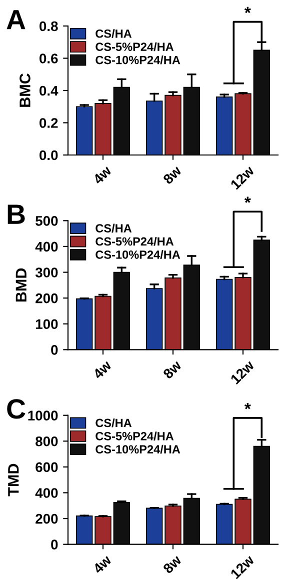 This screenshot has height=584, width=286. What do you see at coordinates (25, 90) in the screenshot?
I see `y-axis-title: BMC` at bounding box center [25, 90].